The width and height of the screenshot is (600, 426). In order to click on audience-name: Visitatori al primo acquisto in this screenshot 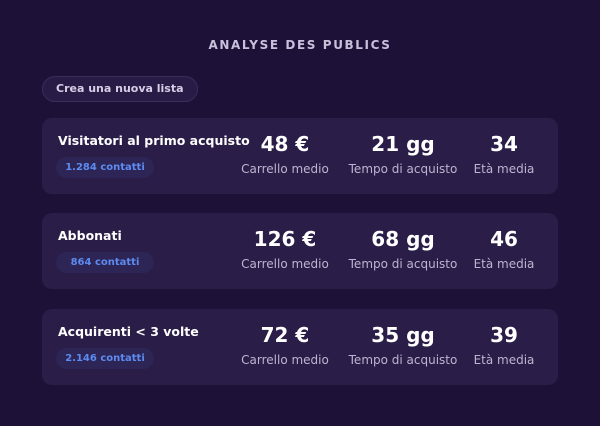, I will do `click(154, 140)`.